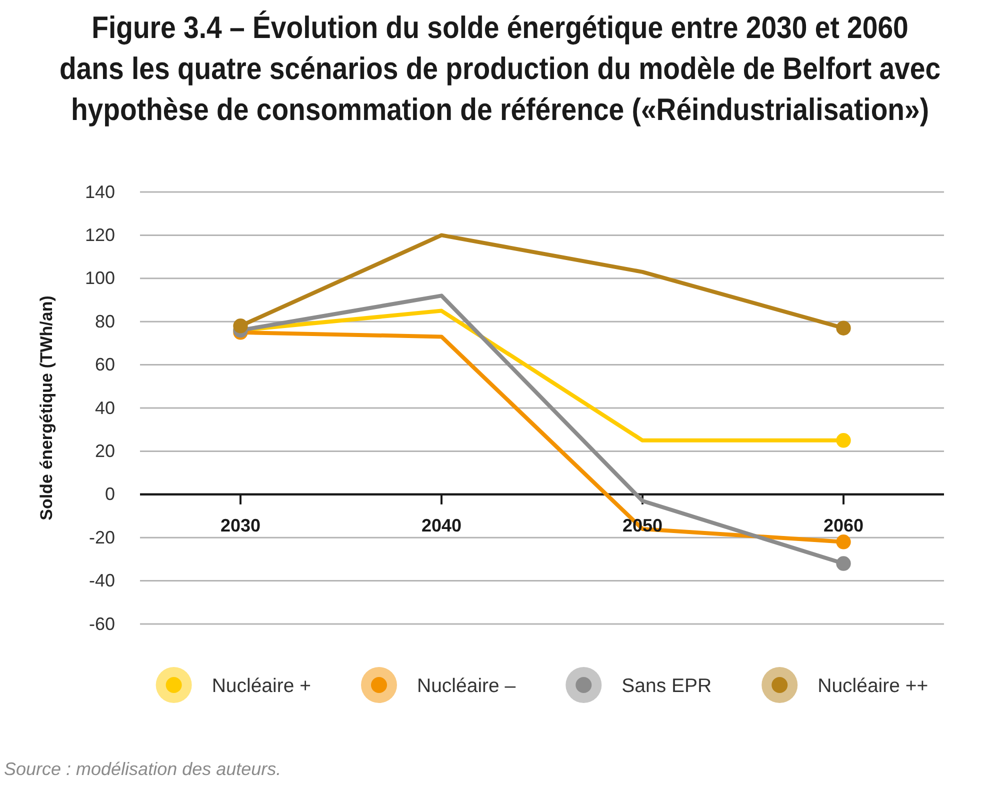 The width and height of the screenshot is (1000, 786). I want to click on y-tick-label: 60, so click(104, 364).